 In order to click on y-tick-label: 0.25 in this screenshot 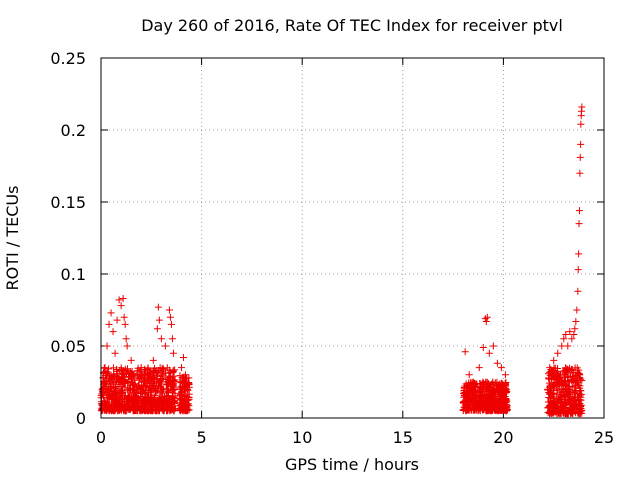, I will do `click(68, 58)`.